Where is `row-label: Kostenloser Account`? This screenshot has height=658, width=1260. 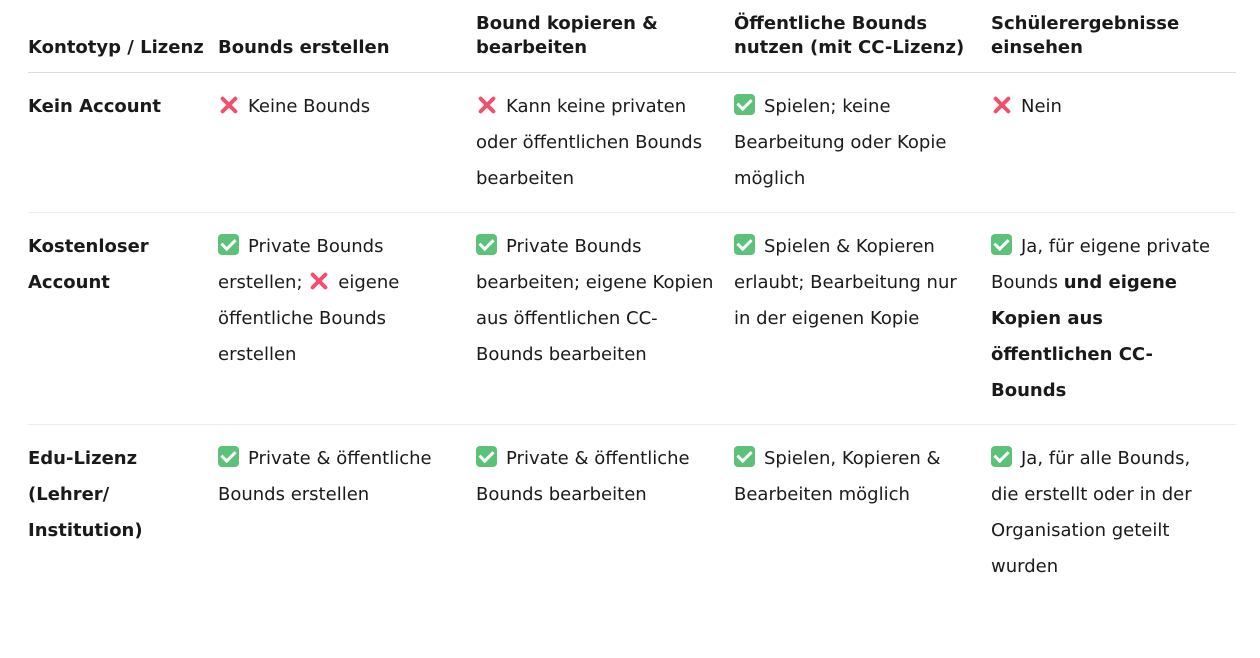
row-label: Kostenloser Account is located at coordinates (123, 318).